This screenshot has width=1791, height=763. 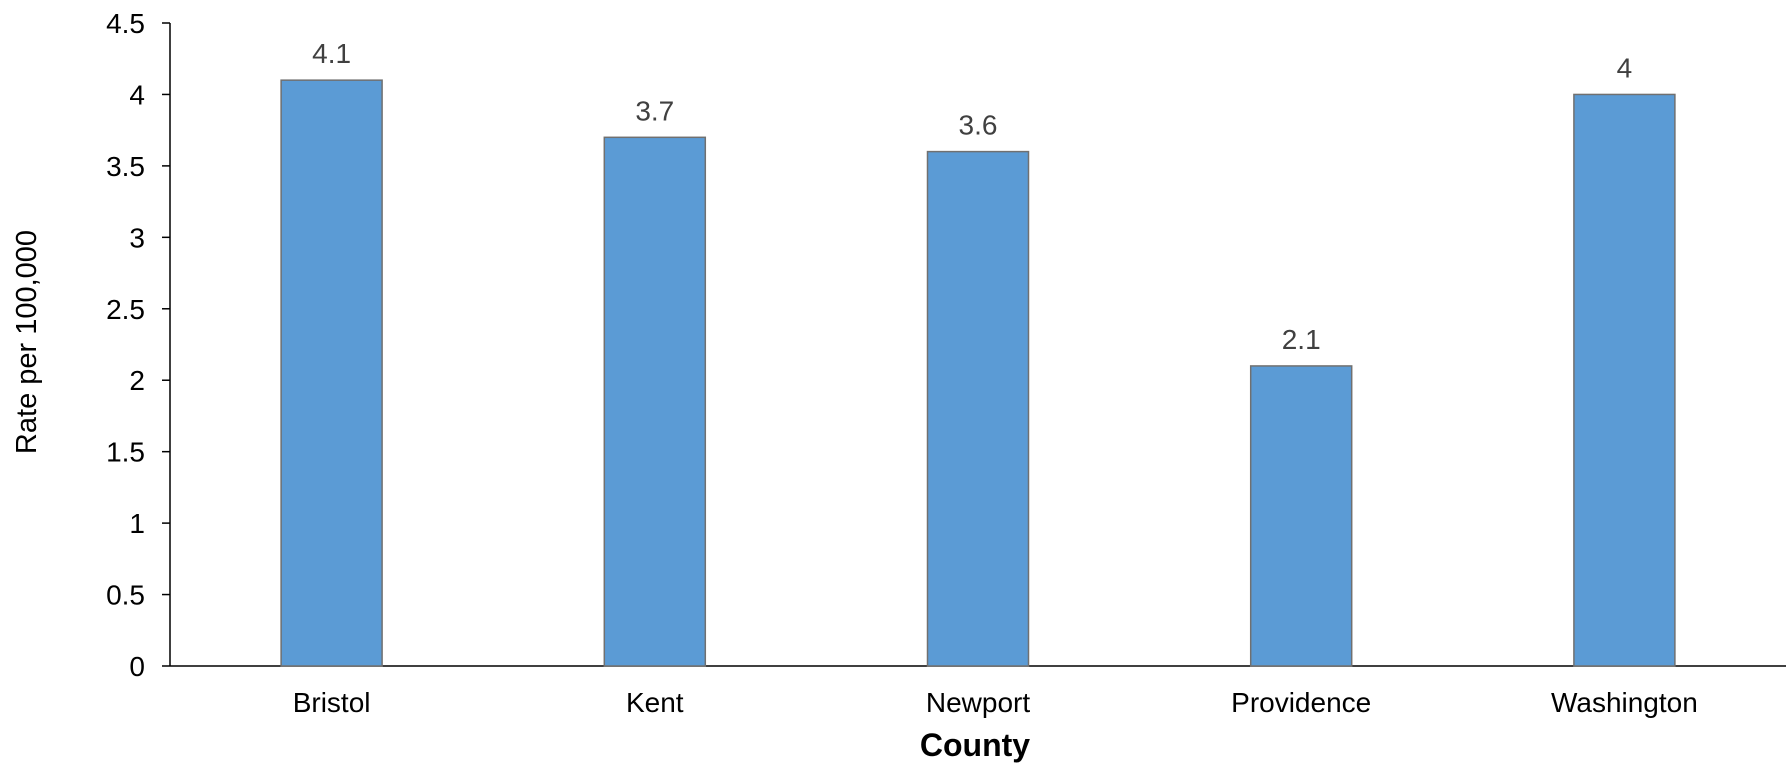 I want to click on x-tick-label: Bristol, so click(x=332, y=702).